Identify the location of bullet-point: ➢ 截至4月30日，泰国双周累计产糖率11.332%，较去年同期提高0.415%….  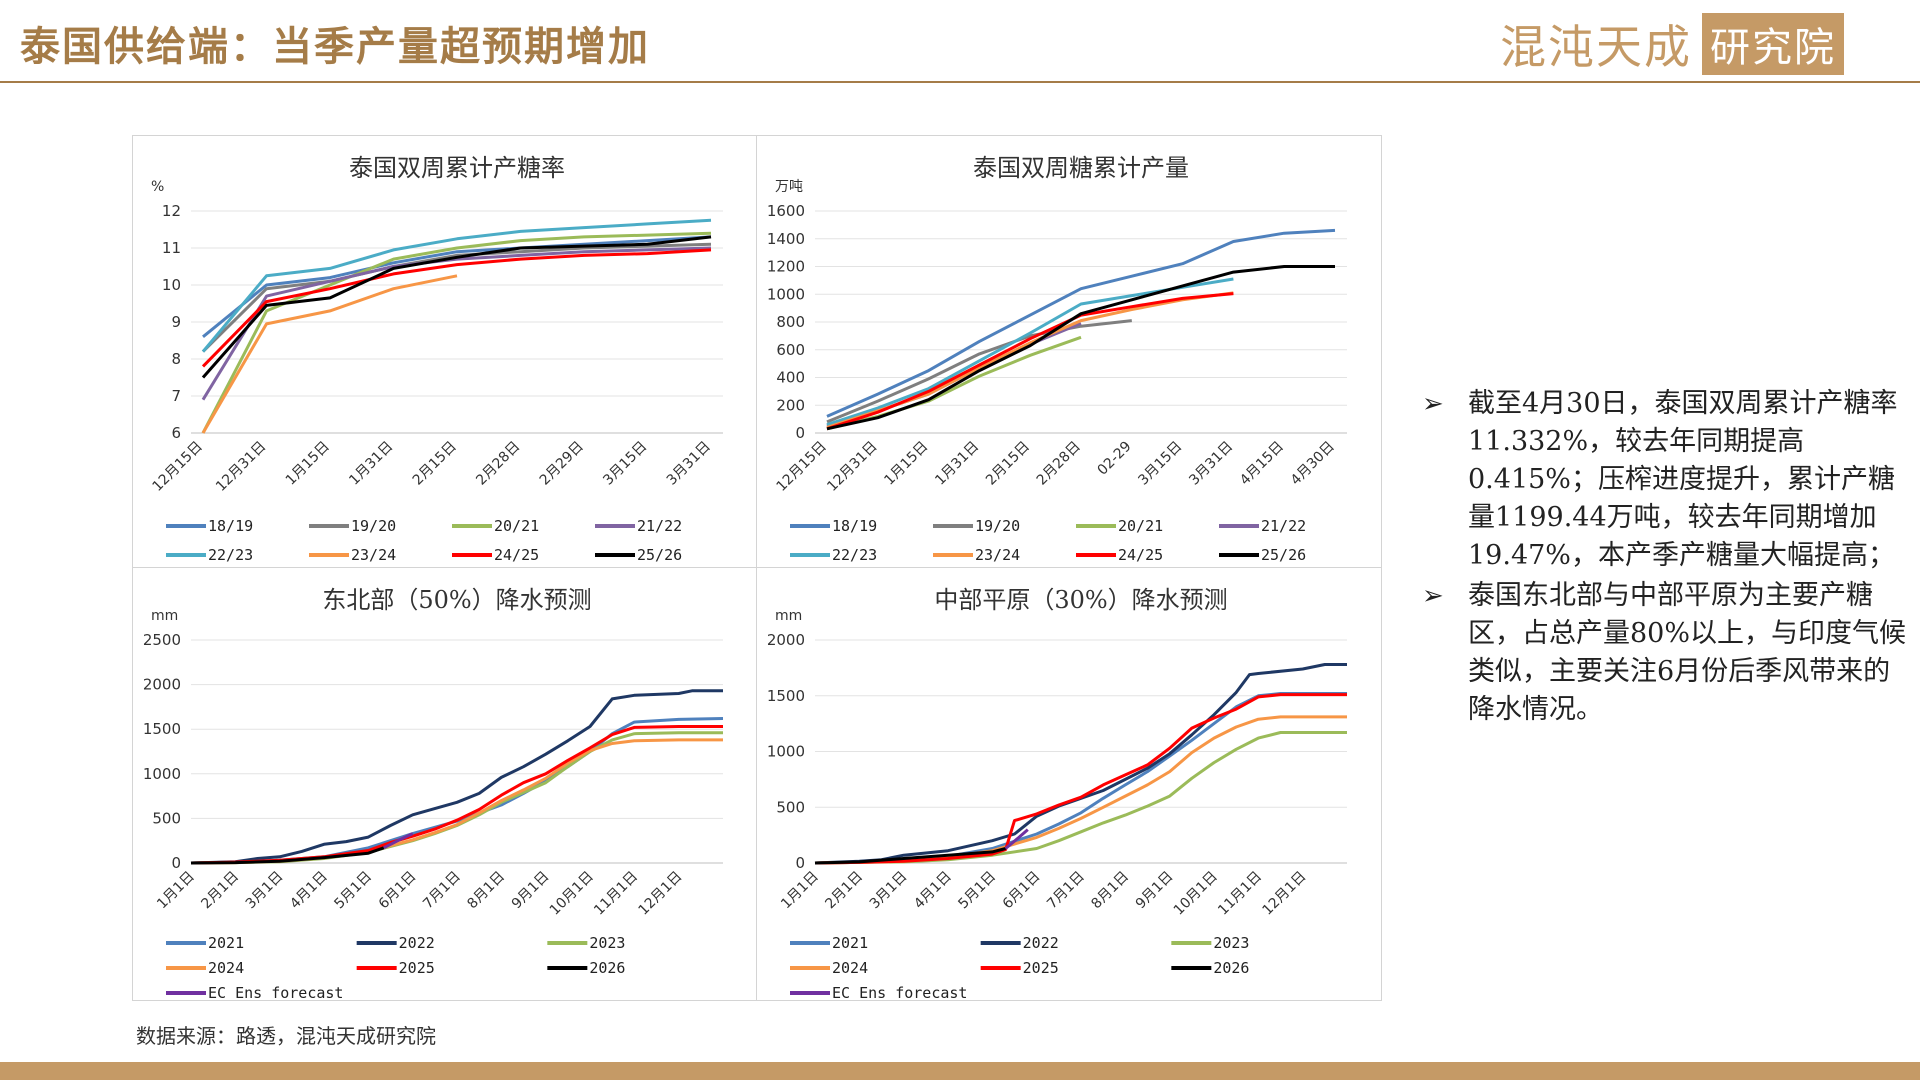
(1663, 480).